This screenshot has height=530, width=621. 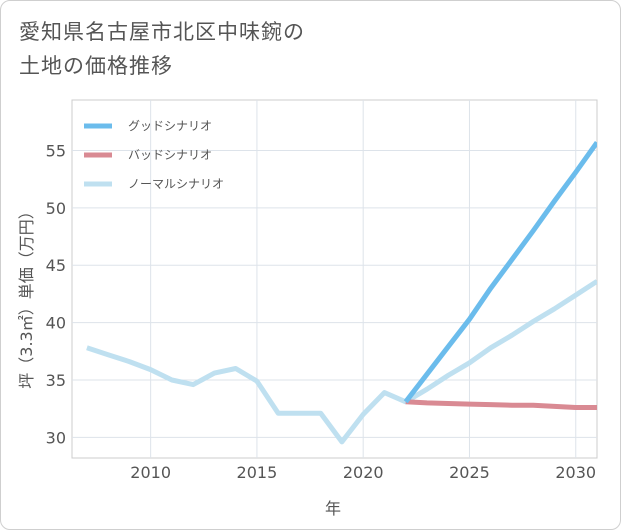 What do you see at coordinates (56, 380) in the screenshot?
I see `y-tick-label: 35` at bounding box center [56, 380].